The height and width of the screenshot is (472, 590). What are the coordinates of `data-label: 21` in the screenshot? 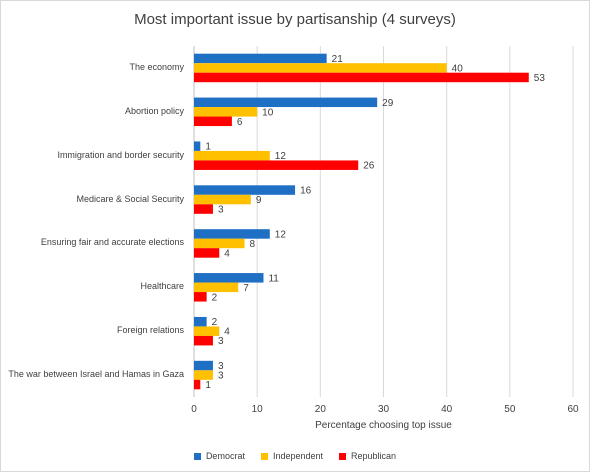 It's located at (338, 59).